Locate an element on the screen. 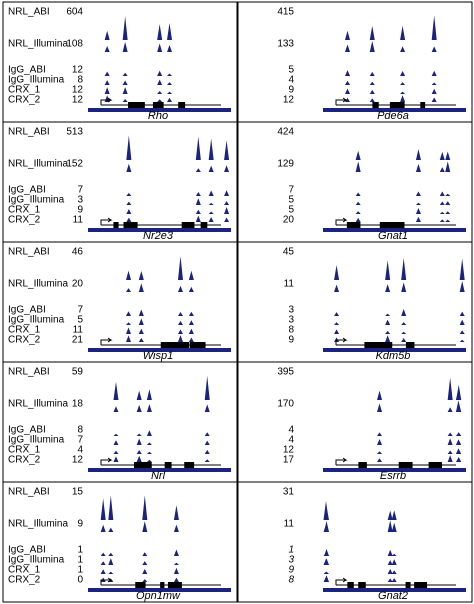 The image size is (474, 604). gene-name: Kdm5b is located at coordinates (393, 356).